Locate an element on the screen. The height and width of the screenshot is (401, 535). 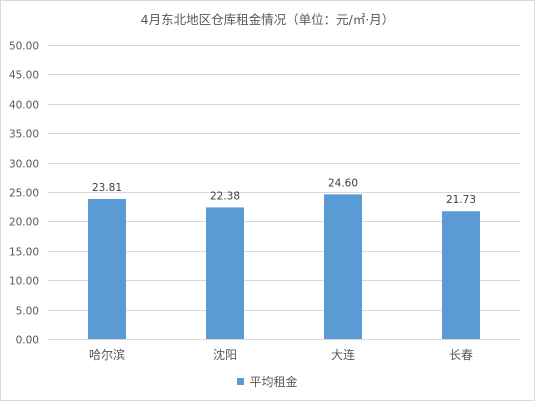
legend: 平均租金 is located at coordinates (267, 381).